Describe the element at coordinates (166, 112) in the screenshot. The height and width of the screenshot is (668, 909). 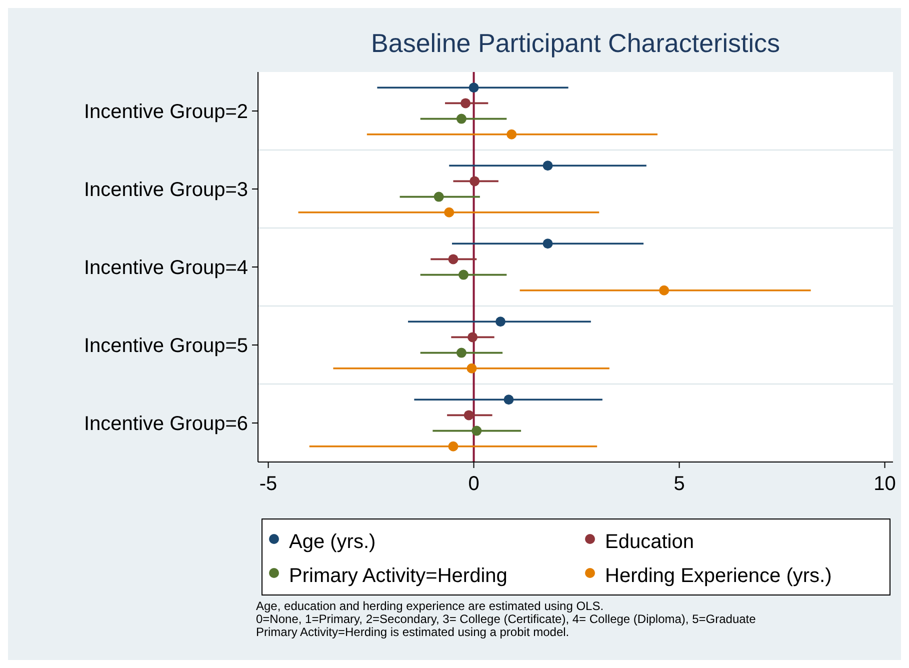
I see `y-tick-label: Incentive Group=2` at that location.